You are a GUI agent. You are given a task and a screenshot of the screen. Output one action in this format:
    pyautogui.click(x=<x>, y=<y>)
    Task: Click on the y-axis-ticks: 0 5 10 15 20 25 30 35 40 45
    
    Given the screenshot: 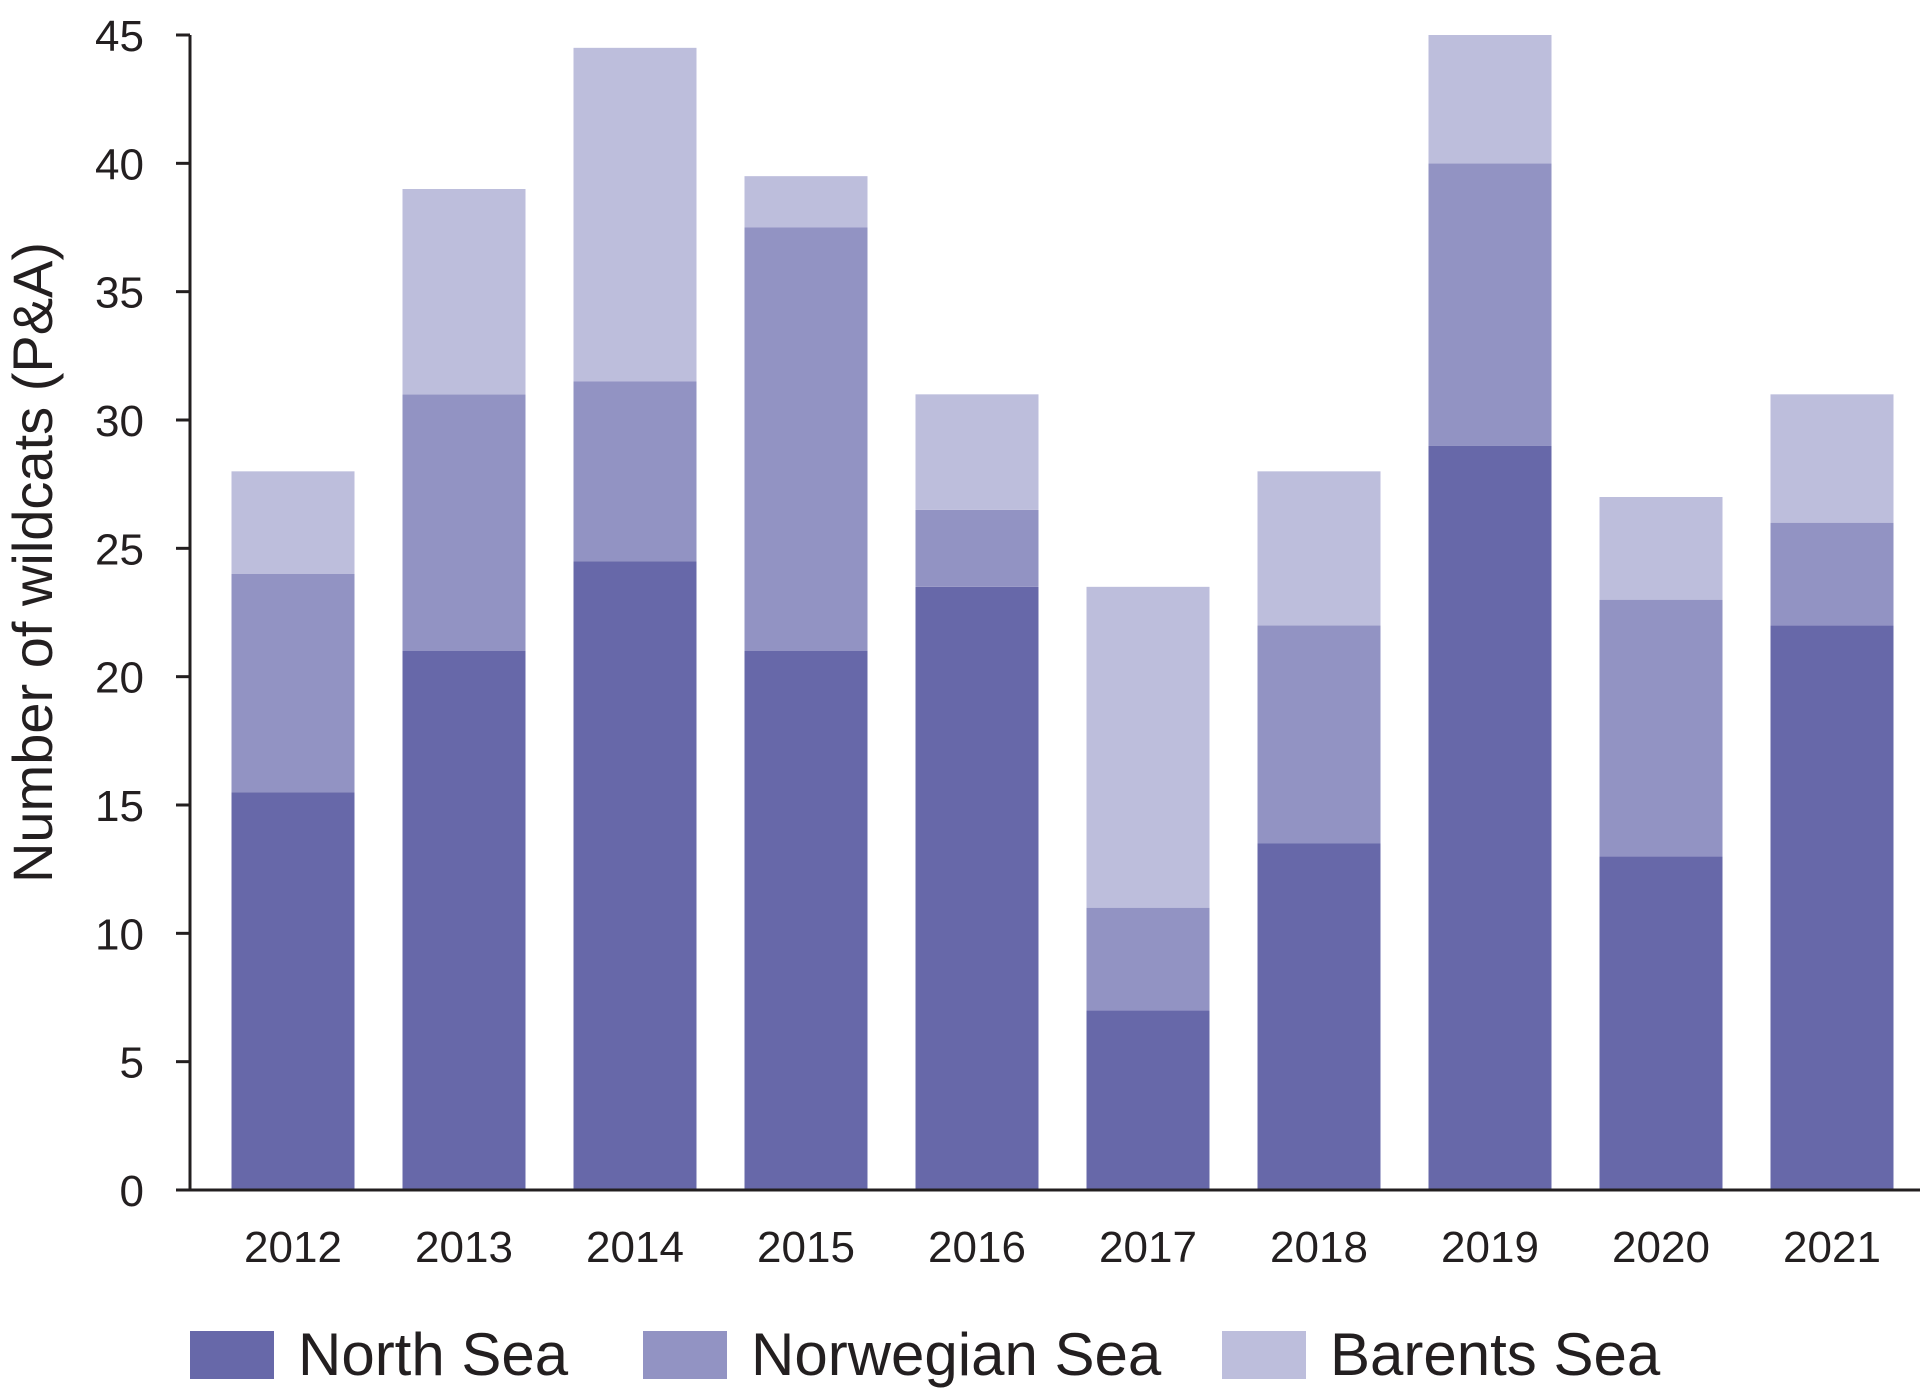 What is the action you would take?
    pyautogui.click(x=142, y=614)
    